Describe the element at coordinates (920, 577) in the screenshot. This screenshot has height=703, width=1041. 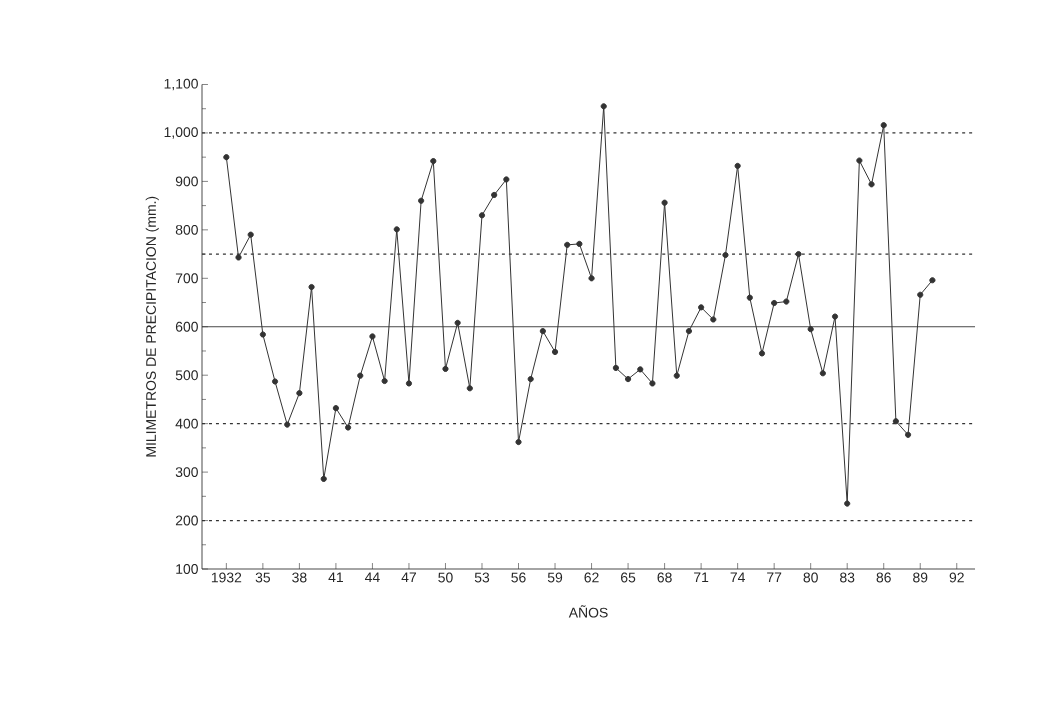
I see `x-tick-label: 89` at that location.